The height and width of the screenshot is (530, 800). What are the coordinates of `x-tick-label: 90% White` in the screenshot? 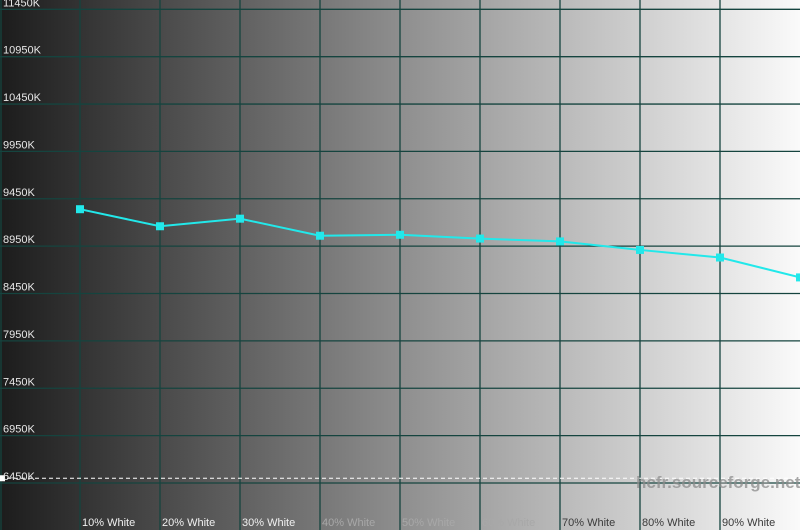 It's located at (748, 523).